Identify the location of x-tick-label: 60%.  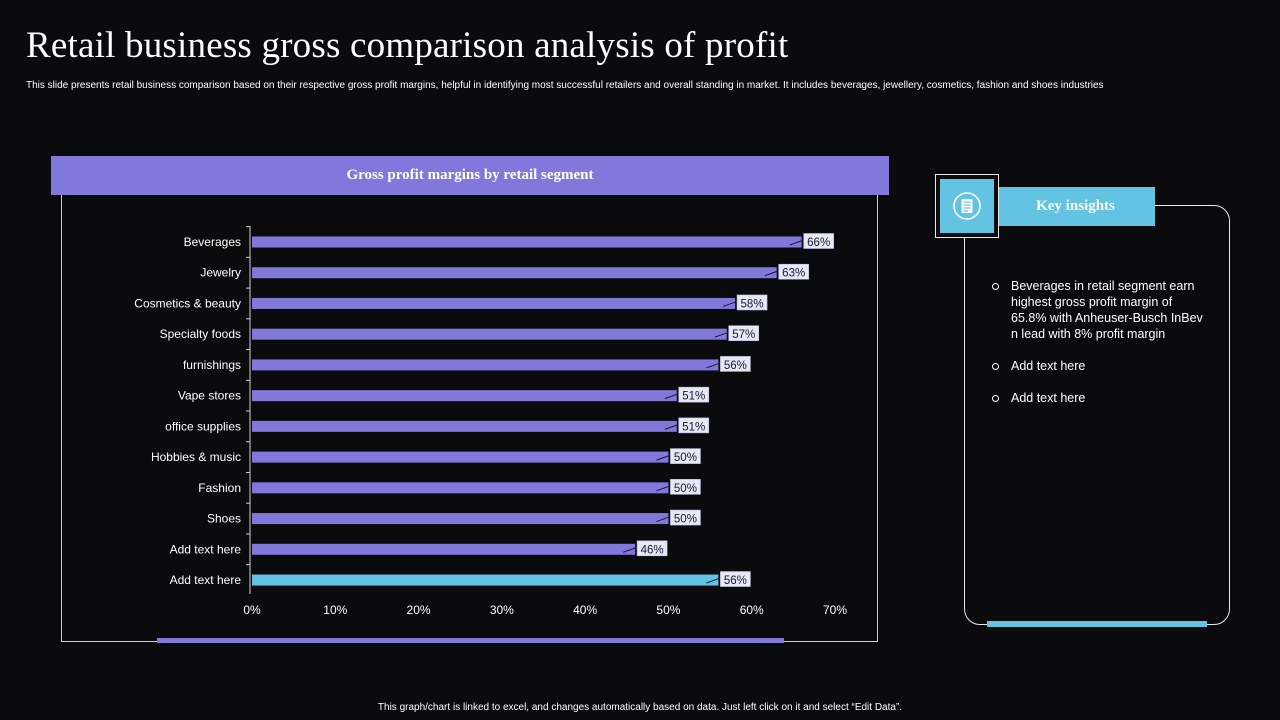
(752, 610).